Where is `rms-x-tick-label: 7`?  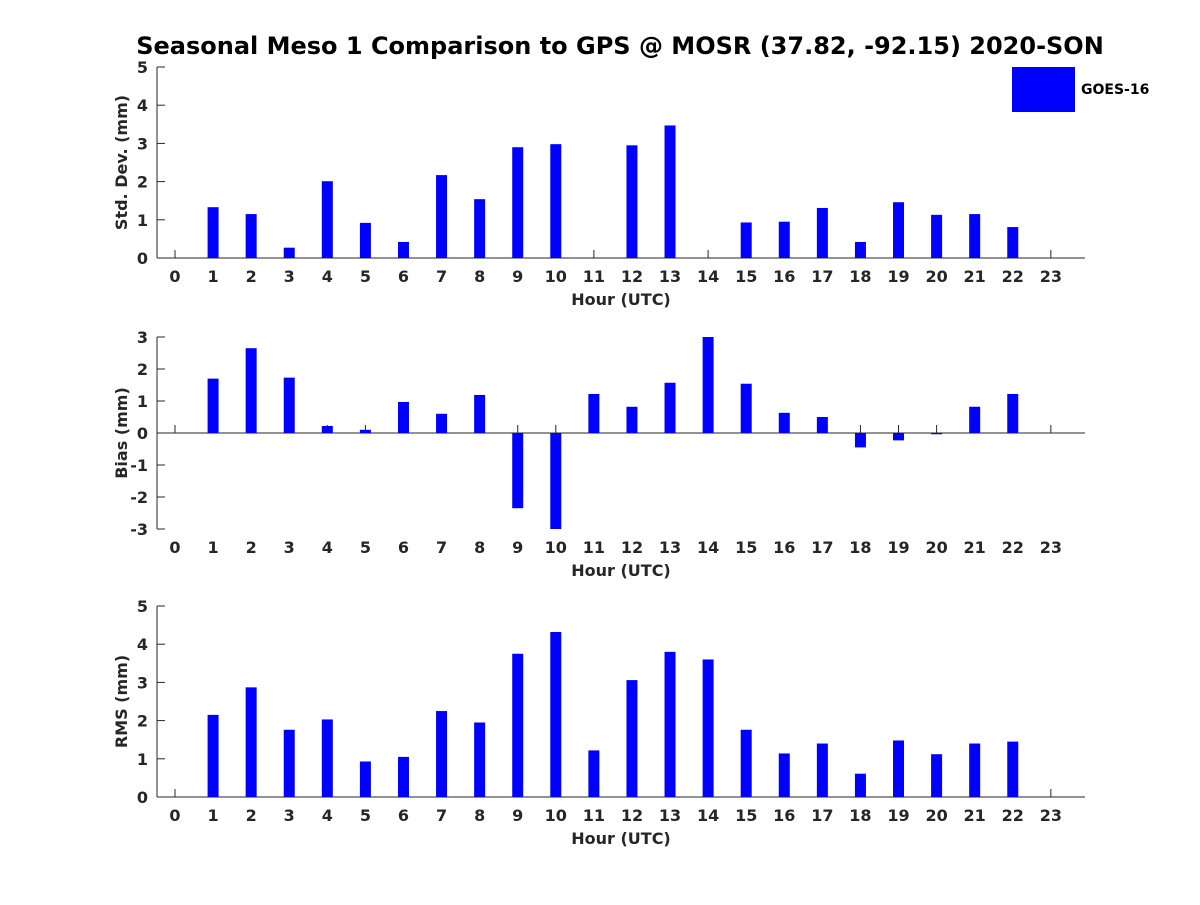
rms-x-tick-label: 7 is located at coordinates (441, 815).